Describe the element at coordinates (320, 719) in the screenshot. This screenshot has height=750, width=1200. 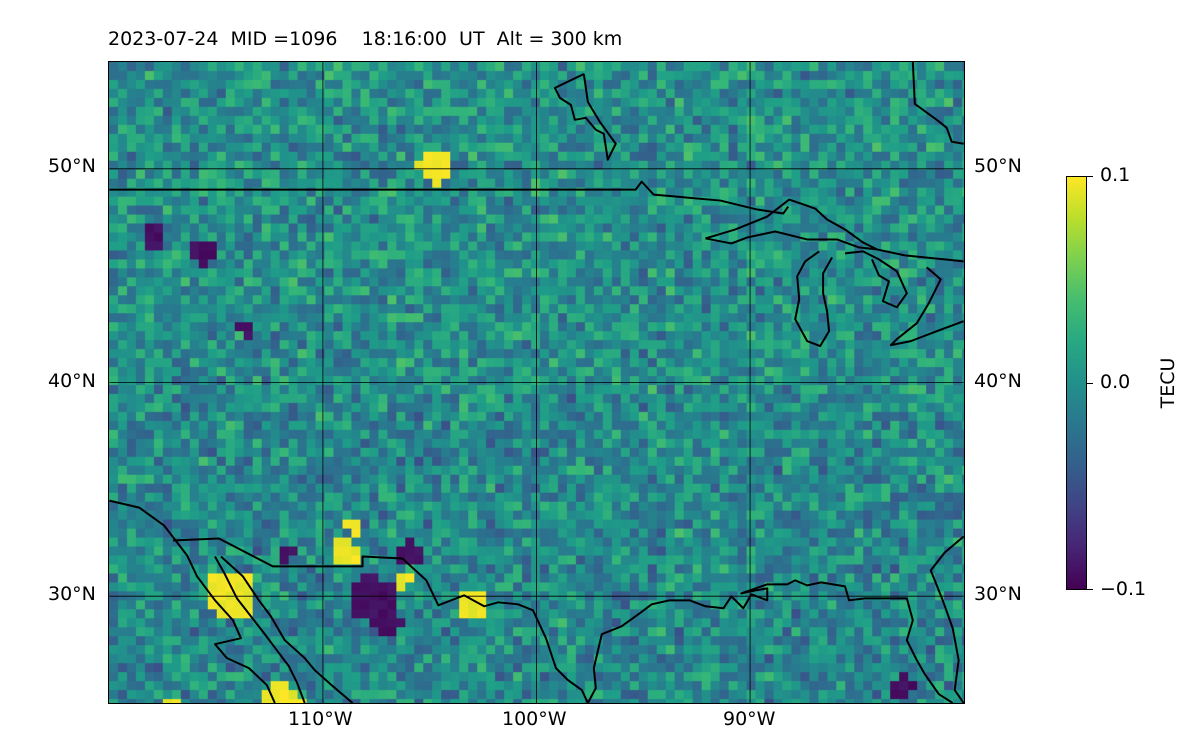
I see `lon-label-110w: 110°W` at that location.